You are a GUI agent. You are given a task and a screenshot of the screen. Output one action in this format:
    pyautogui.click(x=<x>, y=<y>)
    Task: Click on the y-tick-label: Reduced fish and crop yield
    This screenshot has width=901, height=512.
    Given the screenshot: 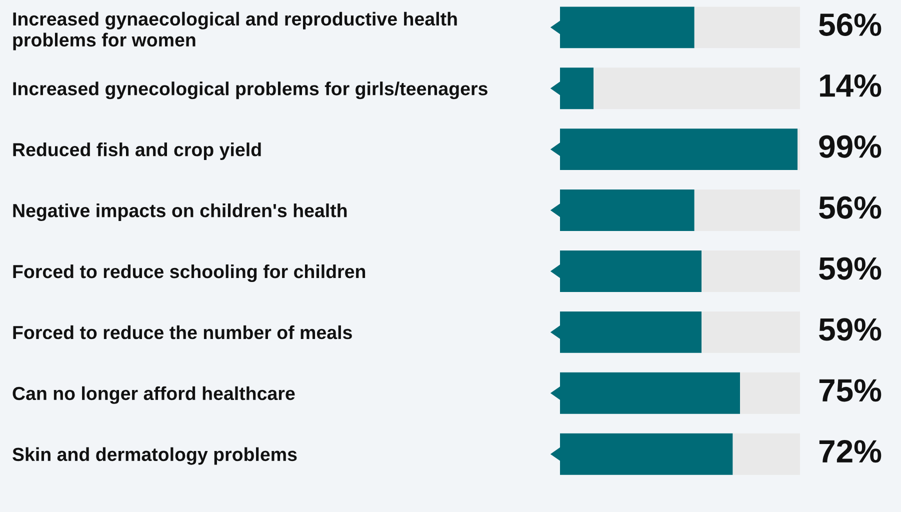 What is the action you would take?
    pyautogui.click(x=137, y=151)
    